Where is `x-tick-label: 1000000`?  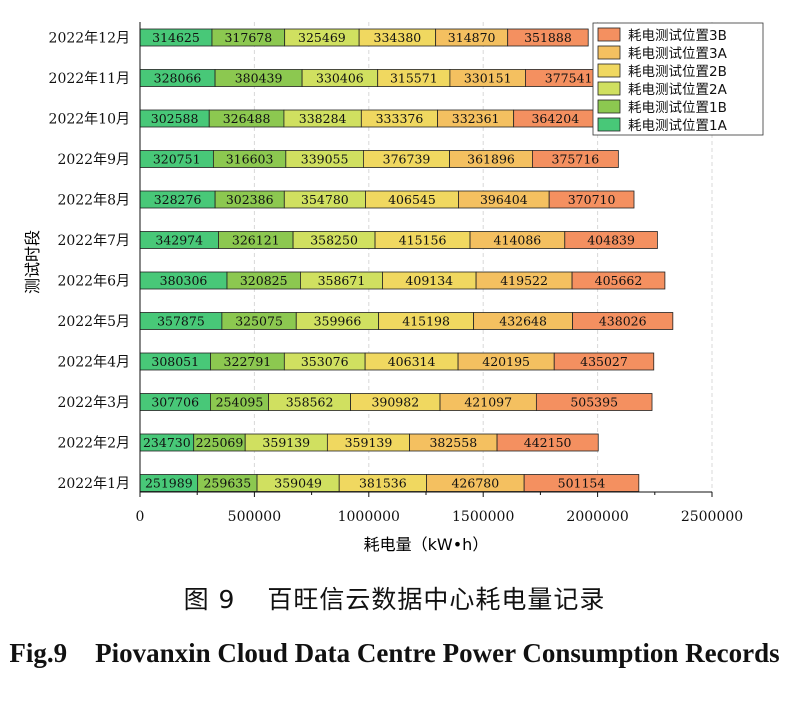
x-tick-label: 1000000 is located at coordinates (369, 517).